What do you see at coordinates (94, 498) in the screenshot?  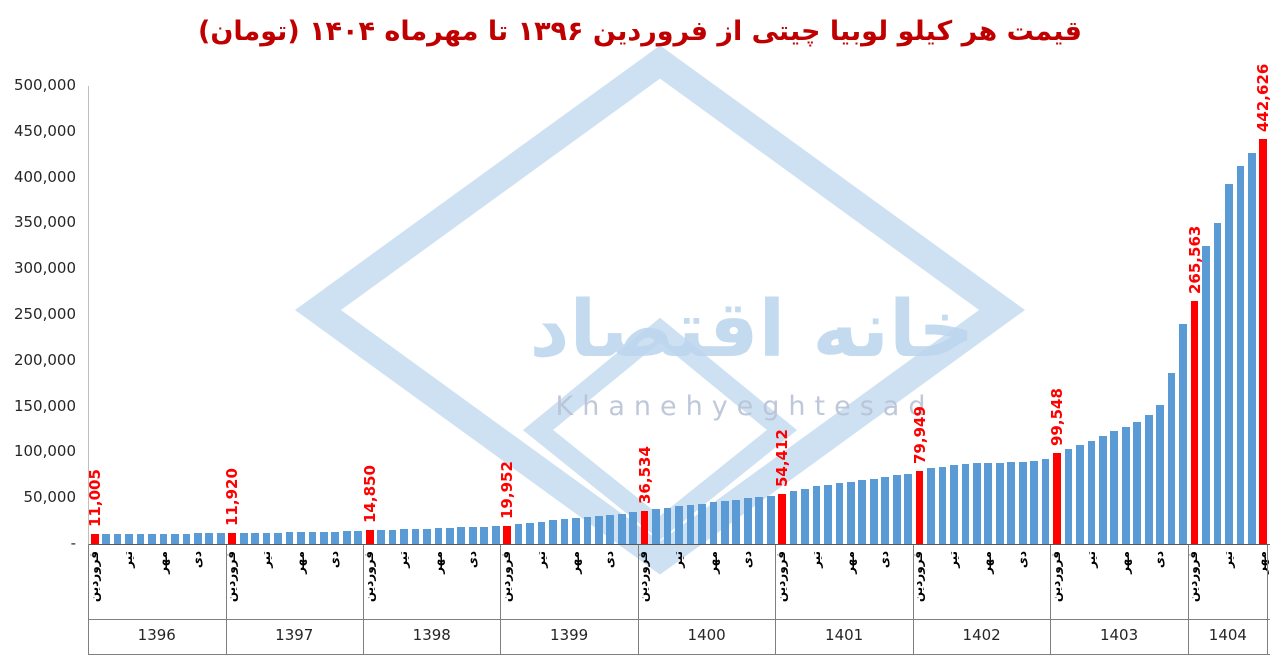 I see `bar-value-label: 11,005` at bounding box center [94, 498].